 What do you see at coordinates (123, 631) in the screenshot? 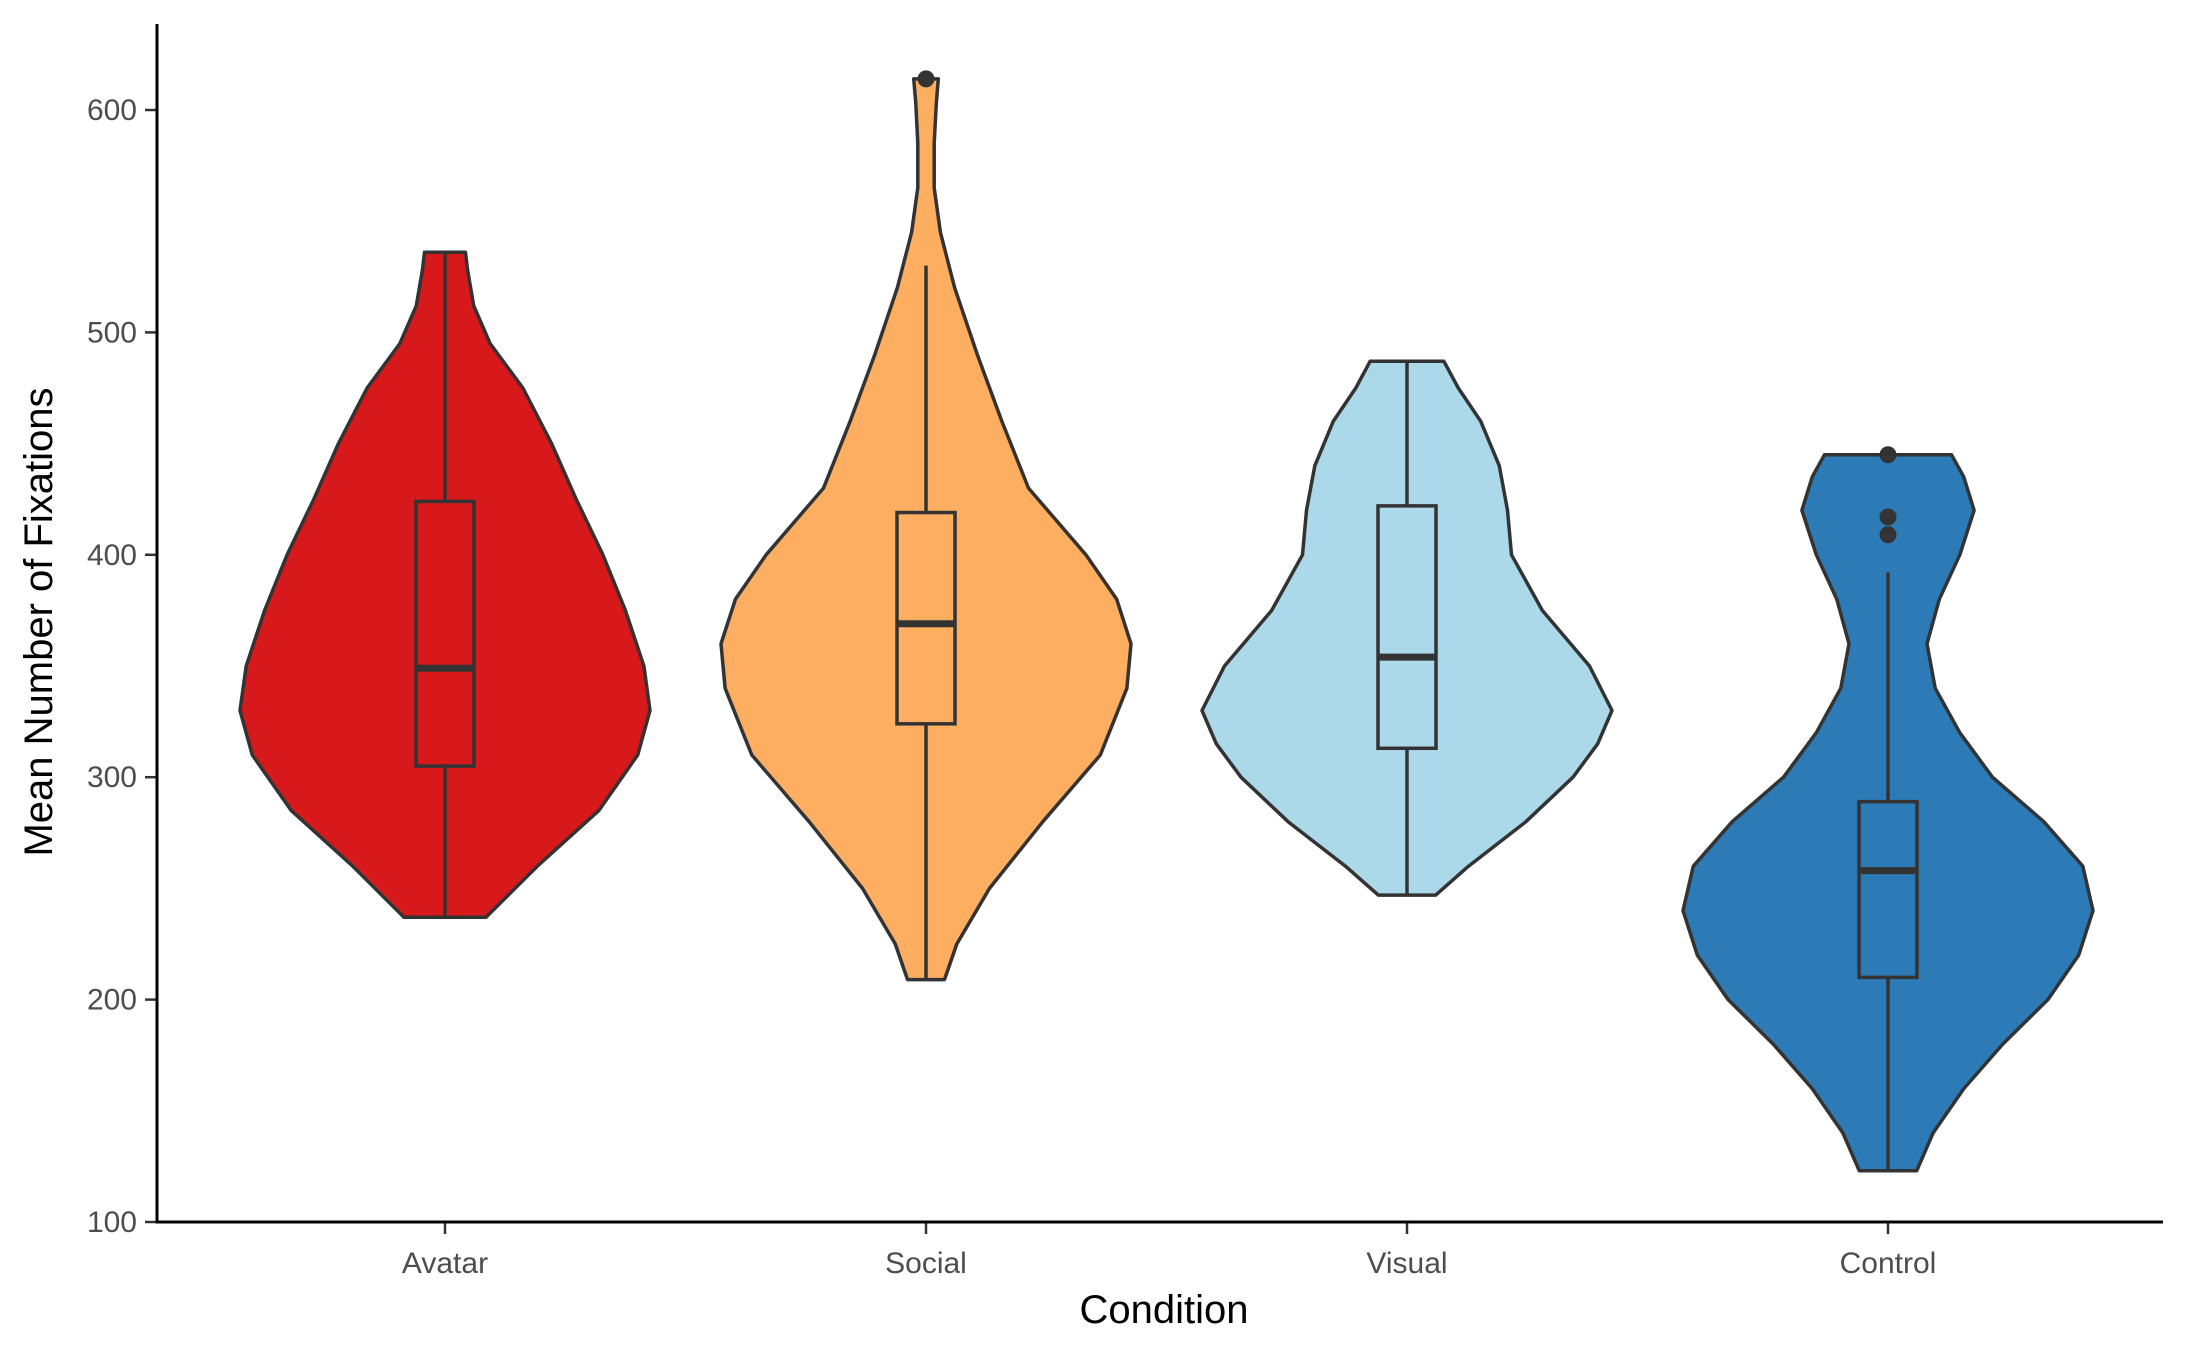
I see `y-axis: 100 200 300 400 500 600` at bounding box center [123, 631].